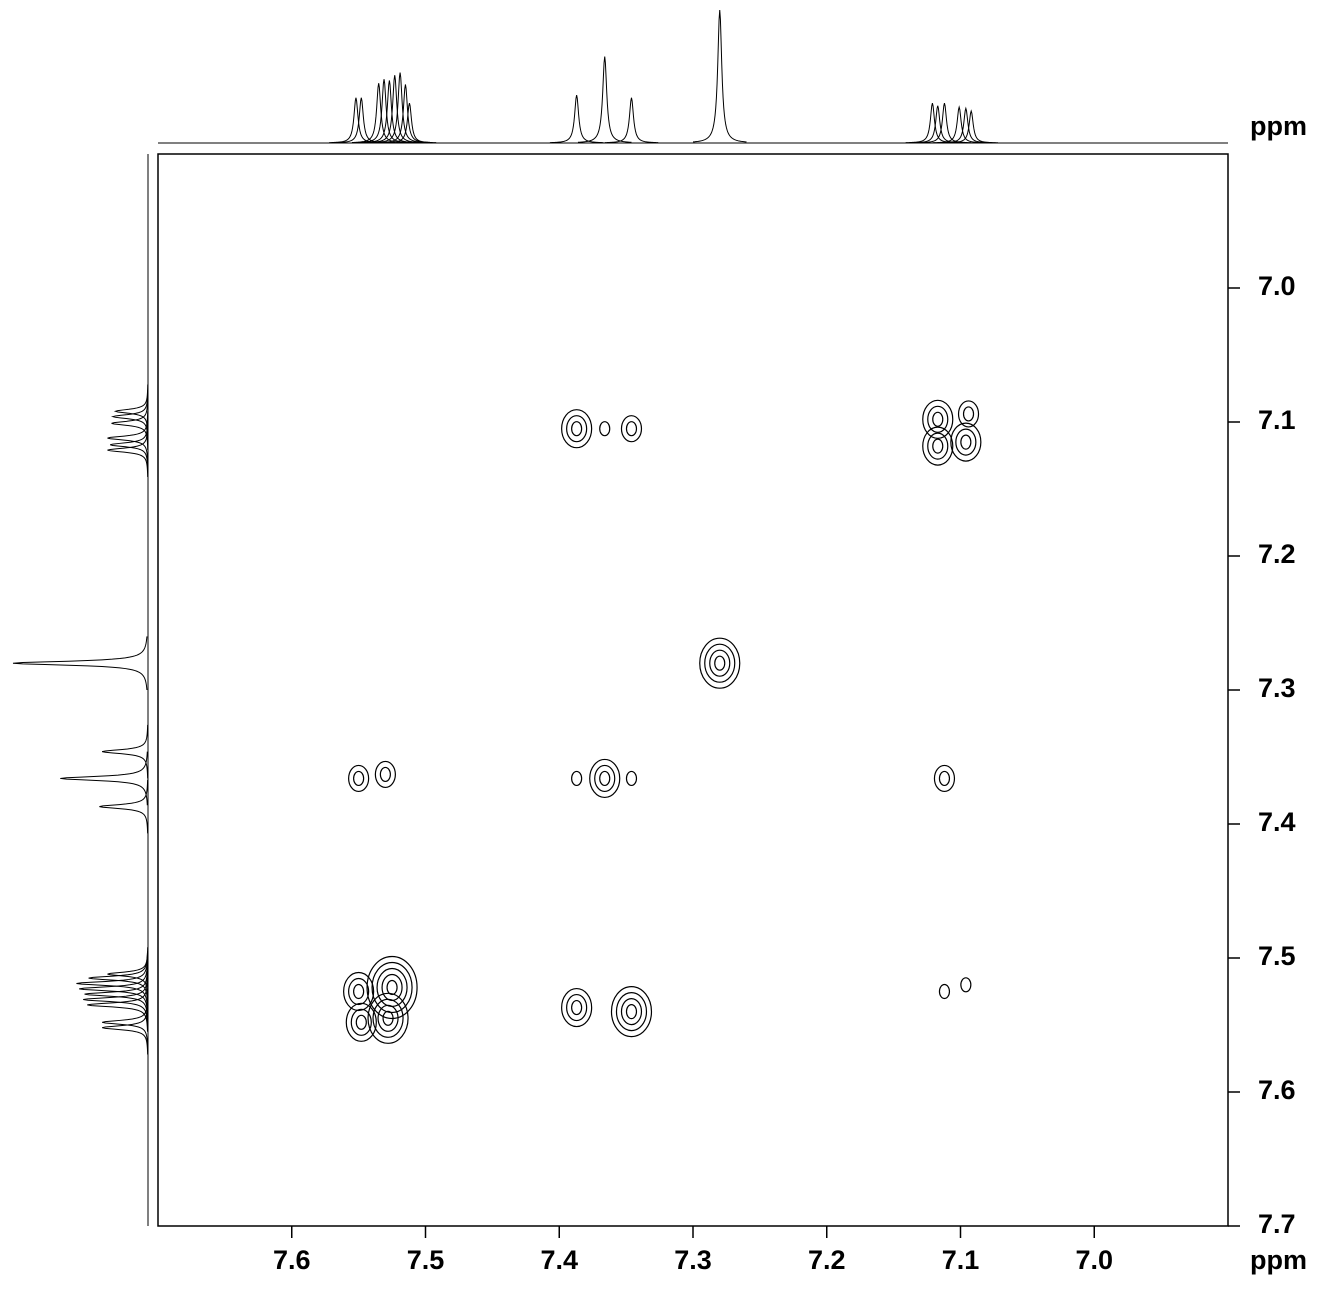 This screenshot has width=1322, height=1289. What do you see at coordinates (1277, 554) in the screenshot?
I see `y-tick-label: 7.2` at bounding box center [1277, 554].